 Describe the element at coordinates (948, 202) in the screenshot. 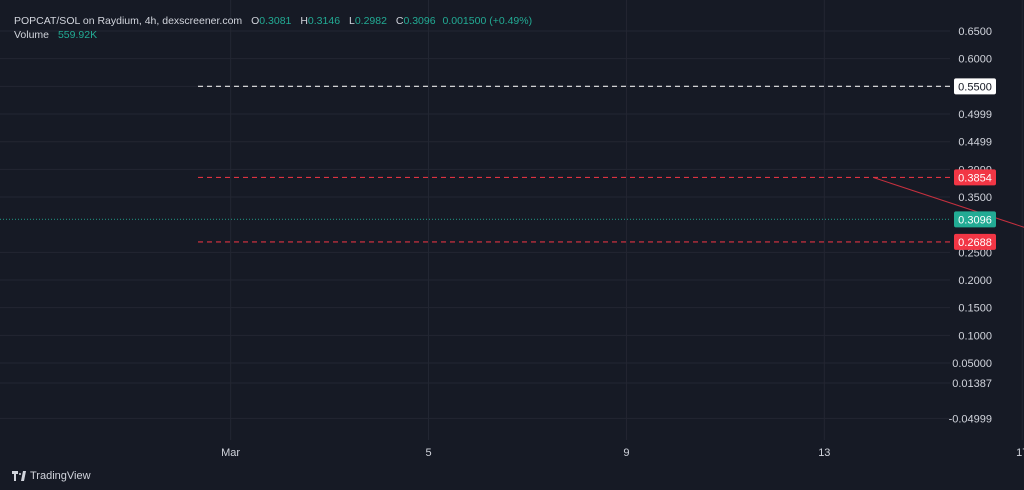

I see `trendline` at that location.